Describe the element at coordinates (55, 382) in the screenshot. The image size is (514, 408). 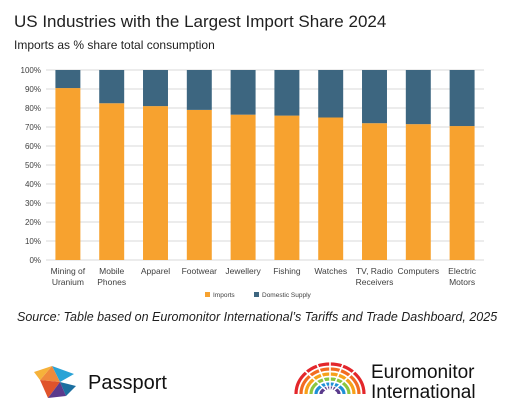
I see `passport-logo-icon` at that location.